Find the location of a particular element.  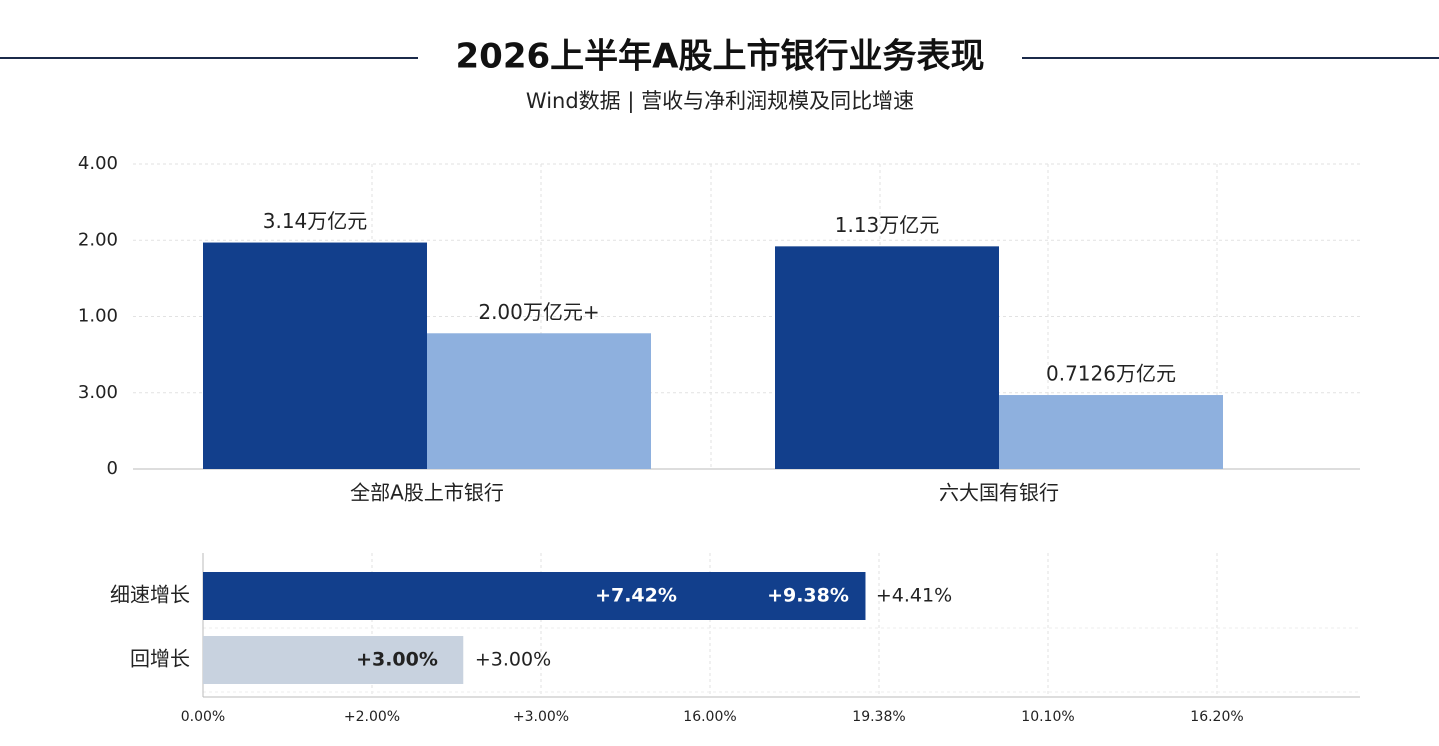

chart-subtitle: Wind数据 | 营收与净利润规模及同比增速 is located at coordinates (720, 101).